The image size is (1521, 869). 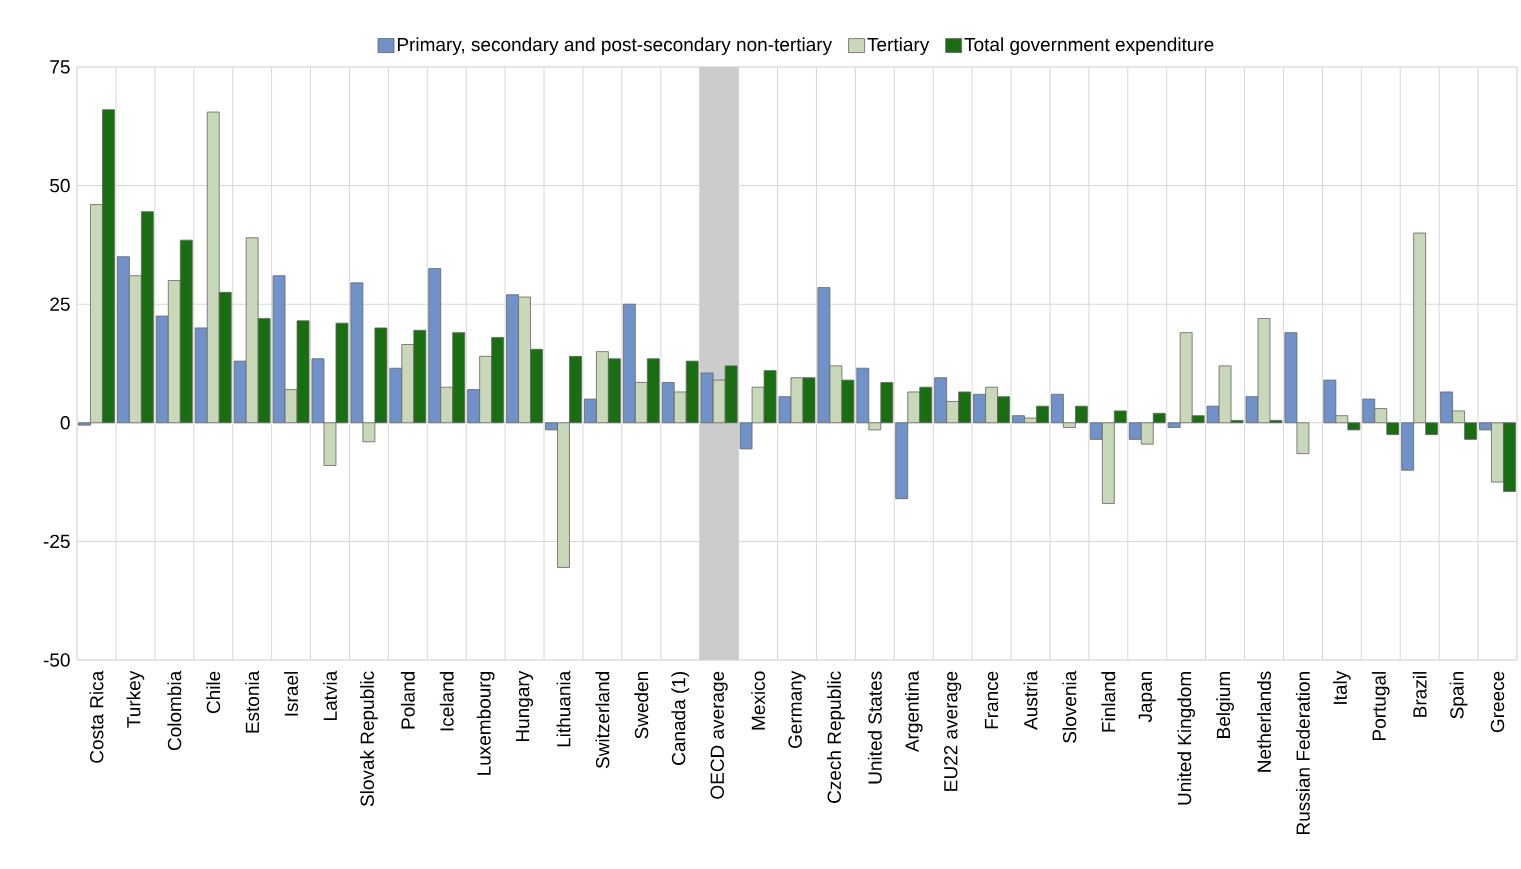 What do you see at coordinates (1458, 695) in the screenshot?
I see `x-tick-label: Spain` at bounding box center [1458, 695].